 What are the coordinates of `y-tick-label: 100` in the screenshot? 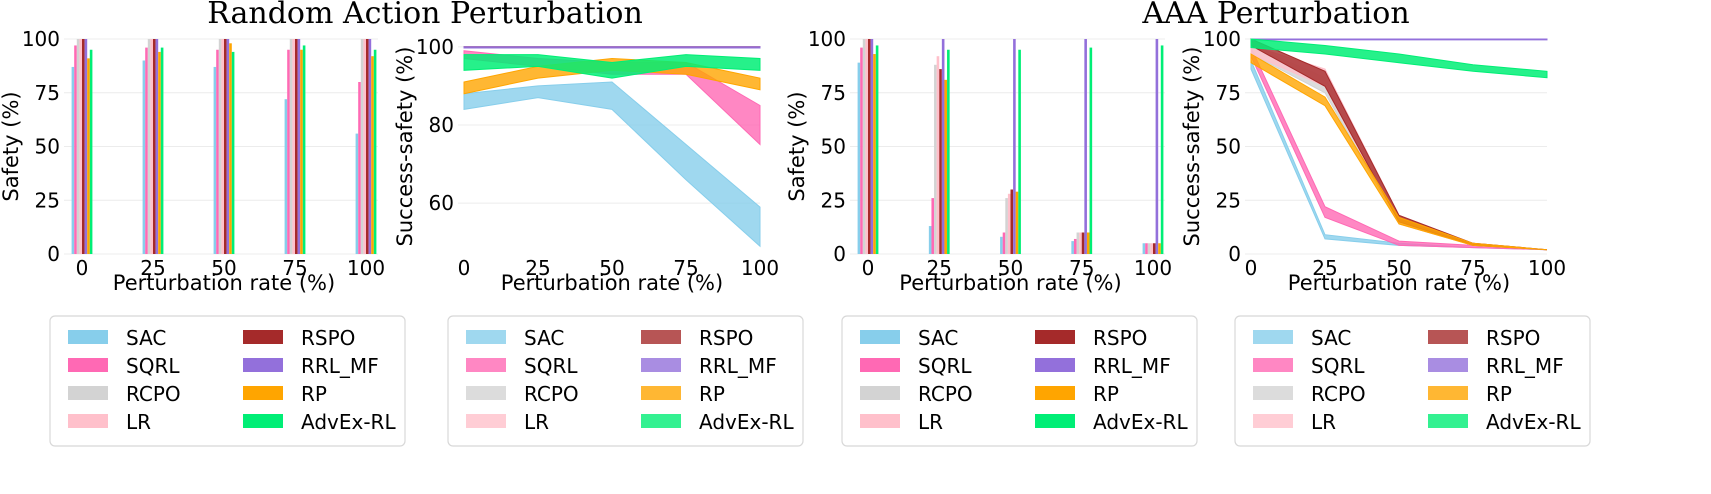 It's located at (827, 39).